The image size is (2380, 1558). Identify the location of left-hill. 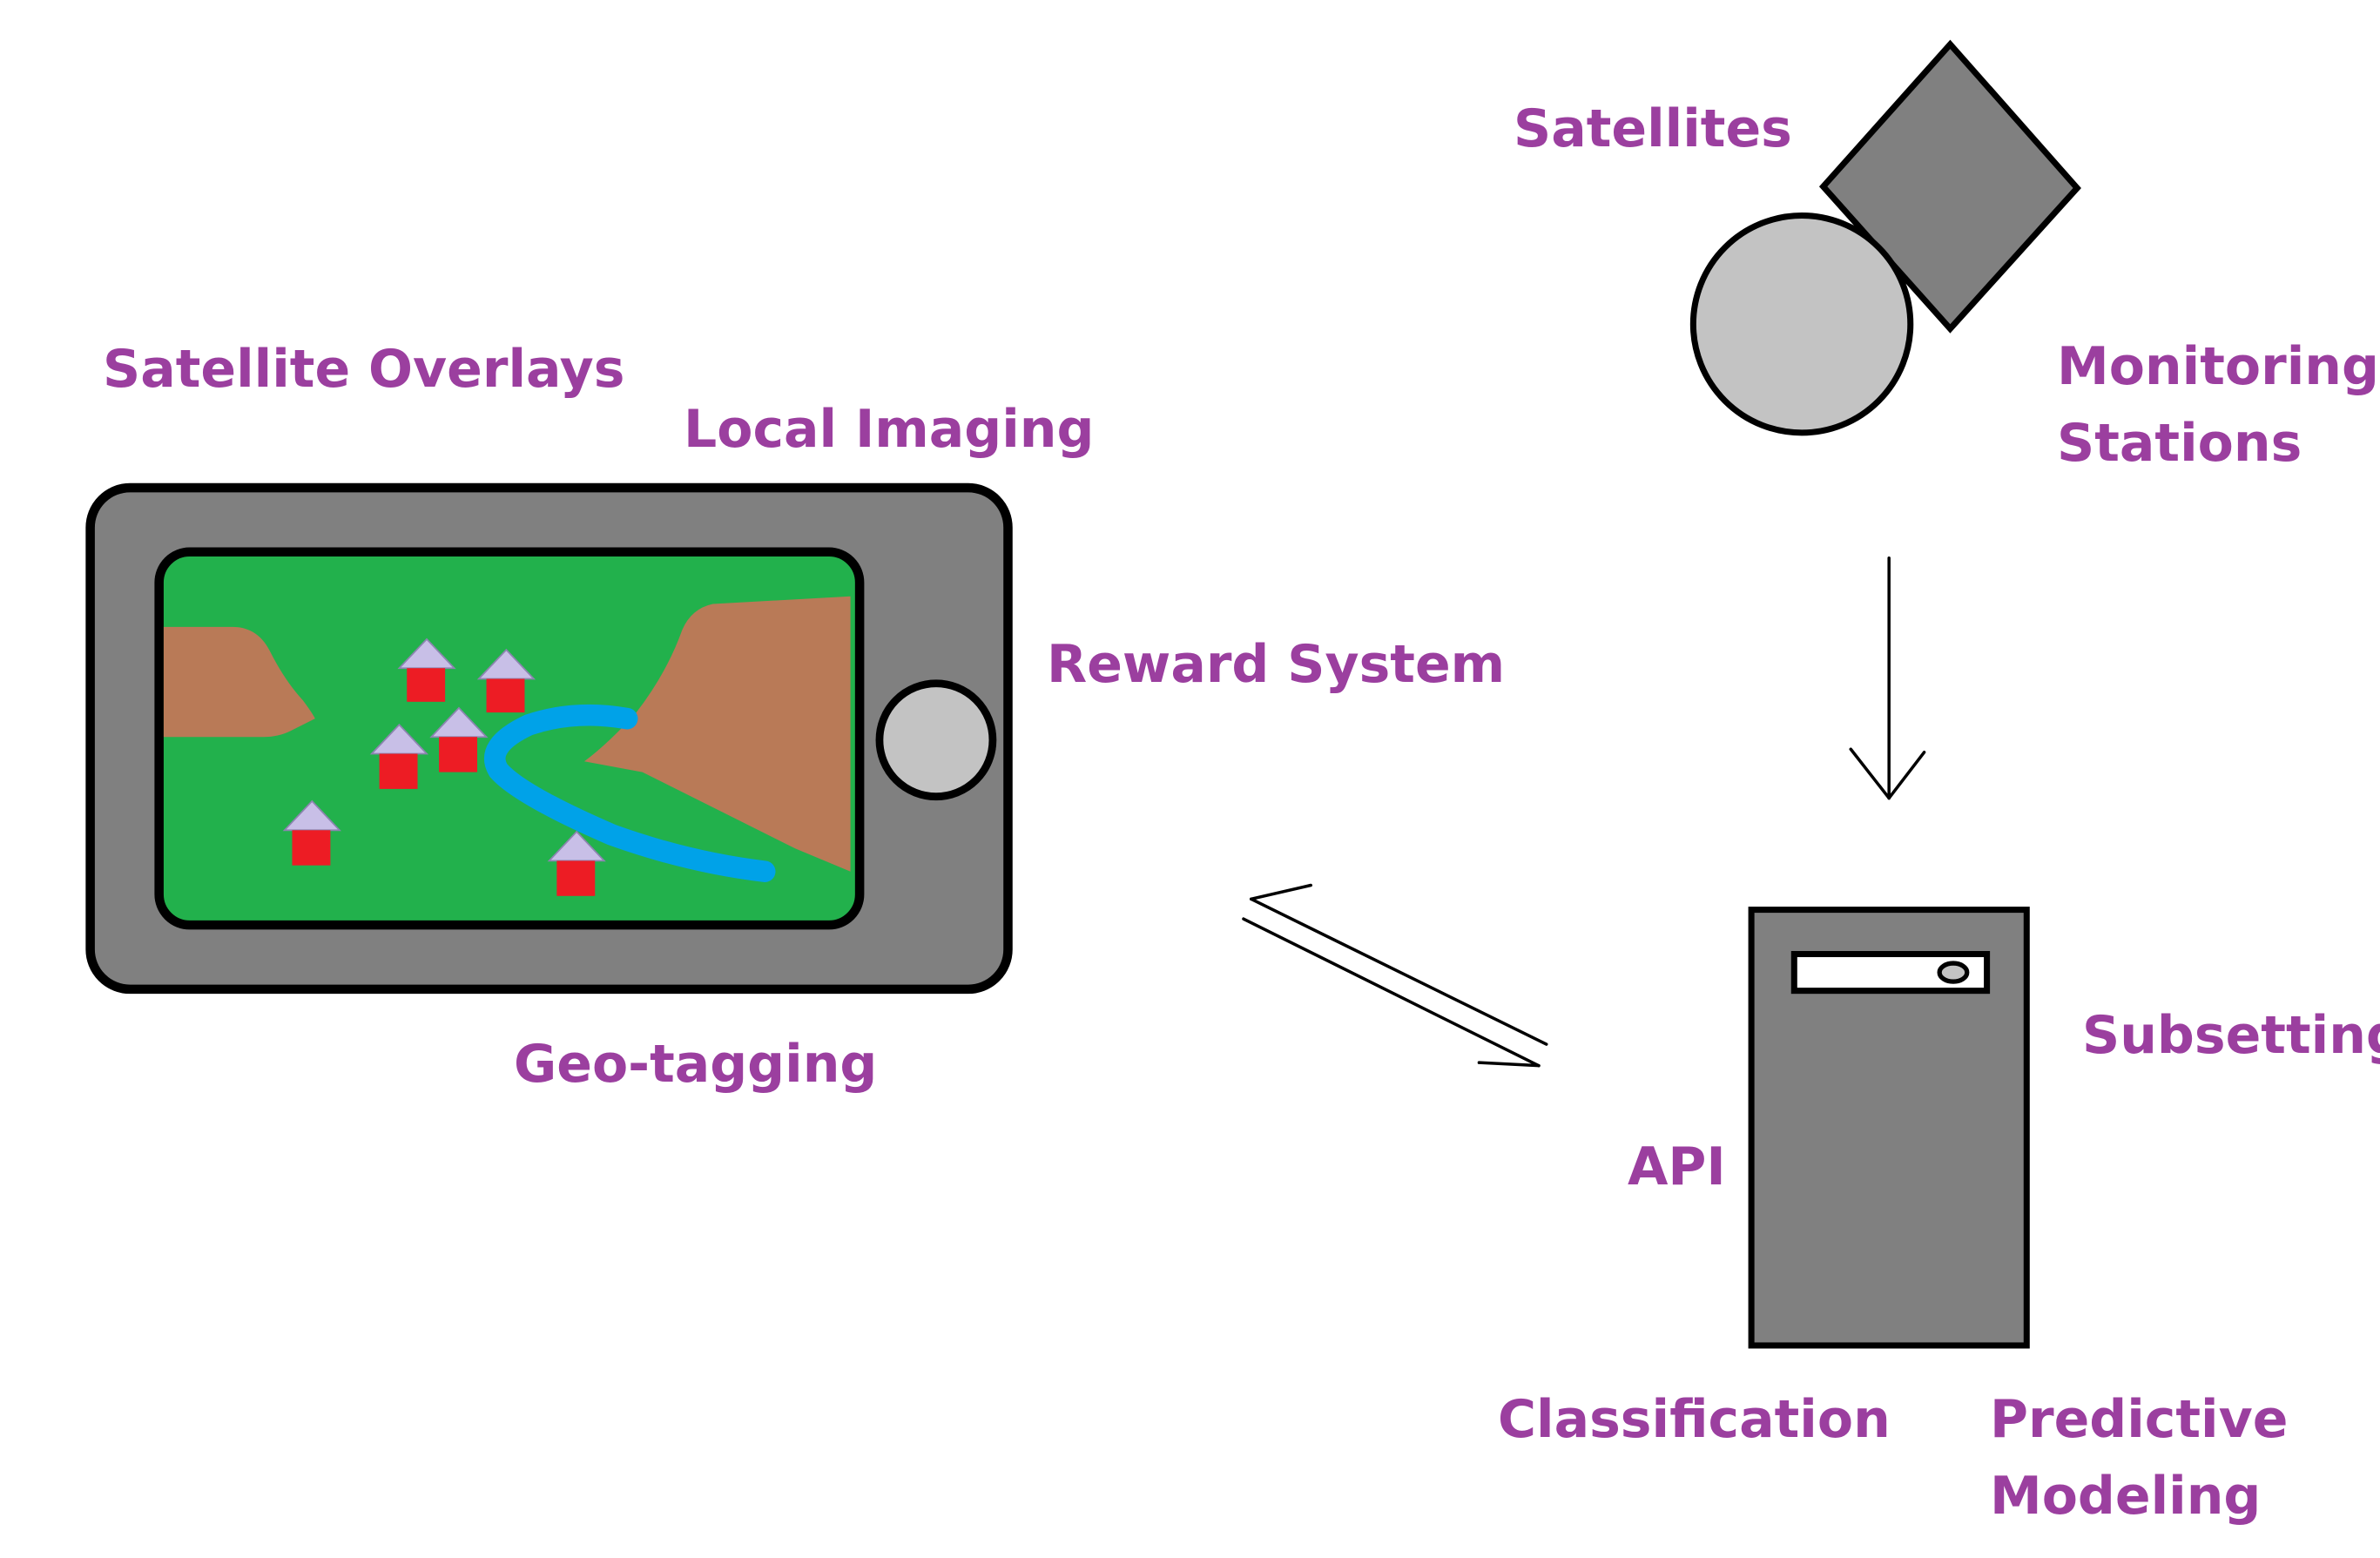
(239, 682).